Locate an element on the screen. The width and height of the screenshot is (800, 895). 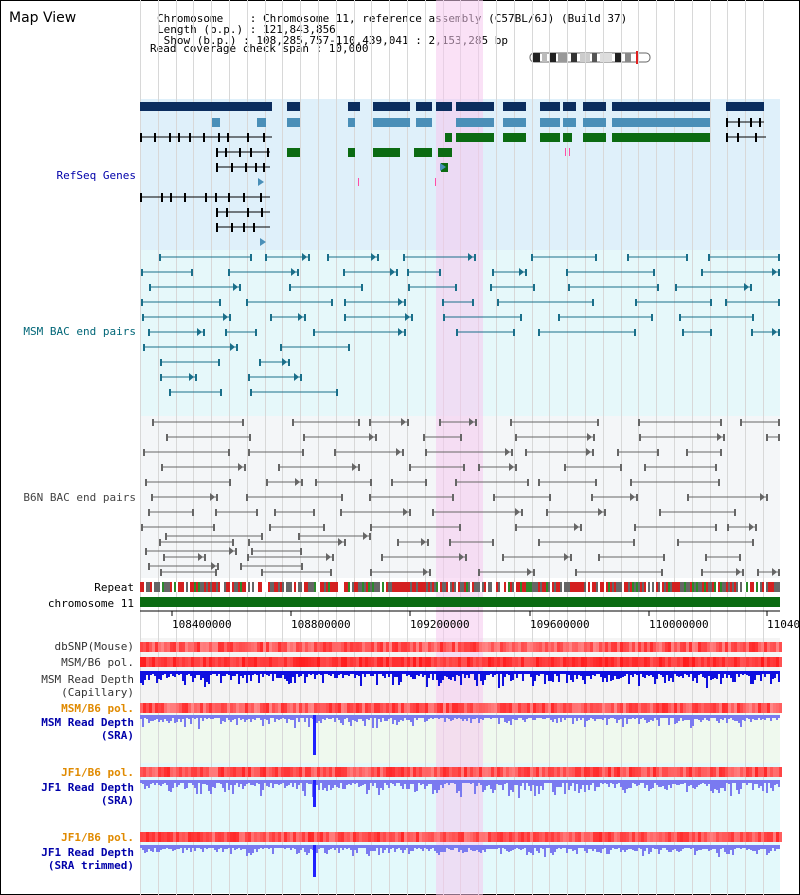
track-label-msm-bac: MSM BAC end pairs is located at coordinates (79, 331).